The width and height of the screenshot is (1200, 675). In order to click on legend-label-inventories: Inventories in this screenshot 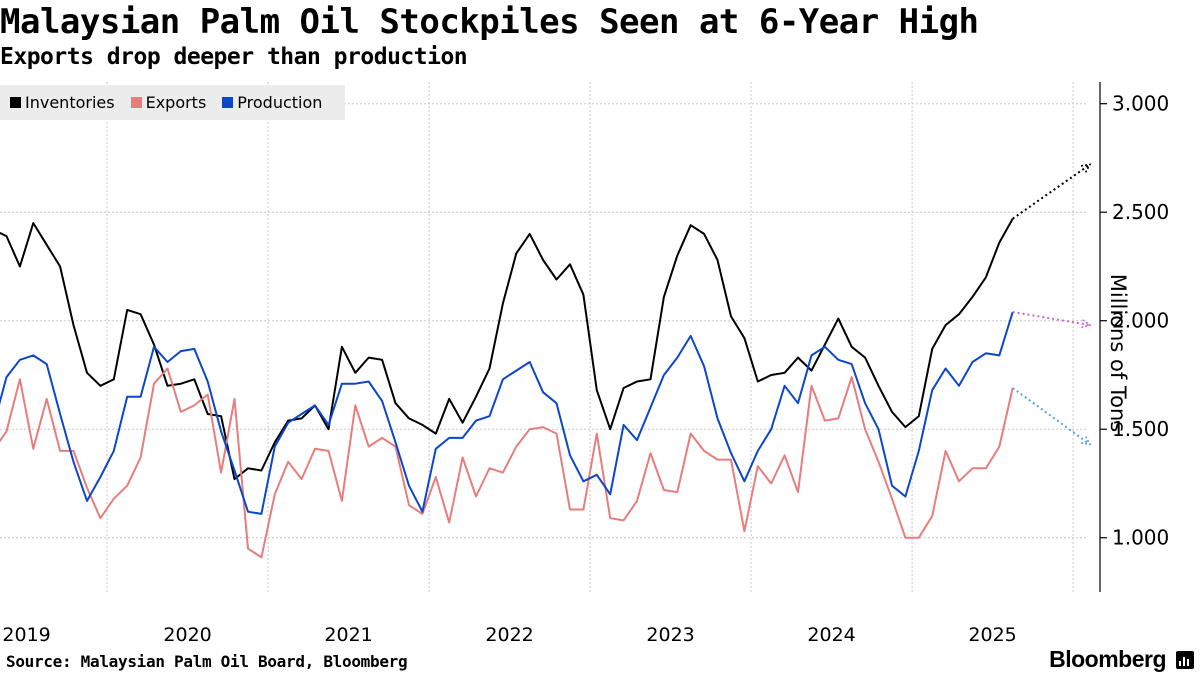, I will do `click(70, 102)`.